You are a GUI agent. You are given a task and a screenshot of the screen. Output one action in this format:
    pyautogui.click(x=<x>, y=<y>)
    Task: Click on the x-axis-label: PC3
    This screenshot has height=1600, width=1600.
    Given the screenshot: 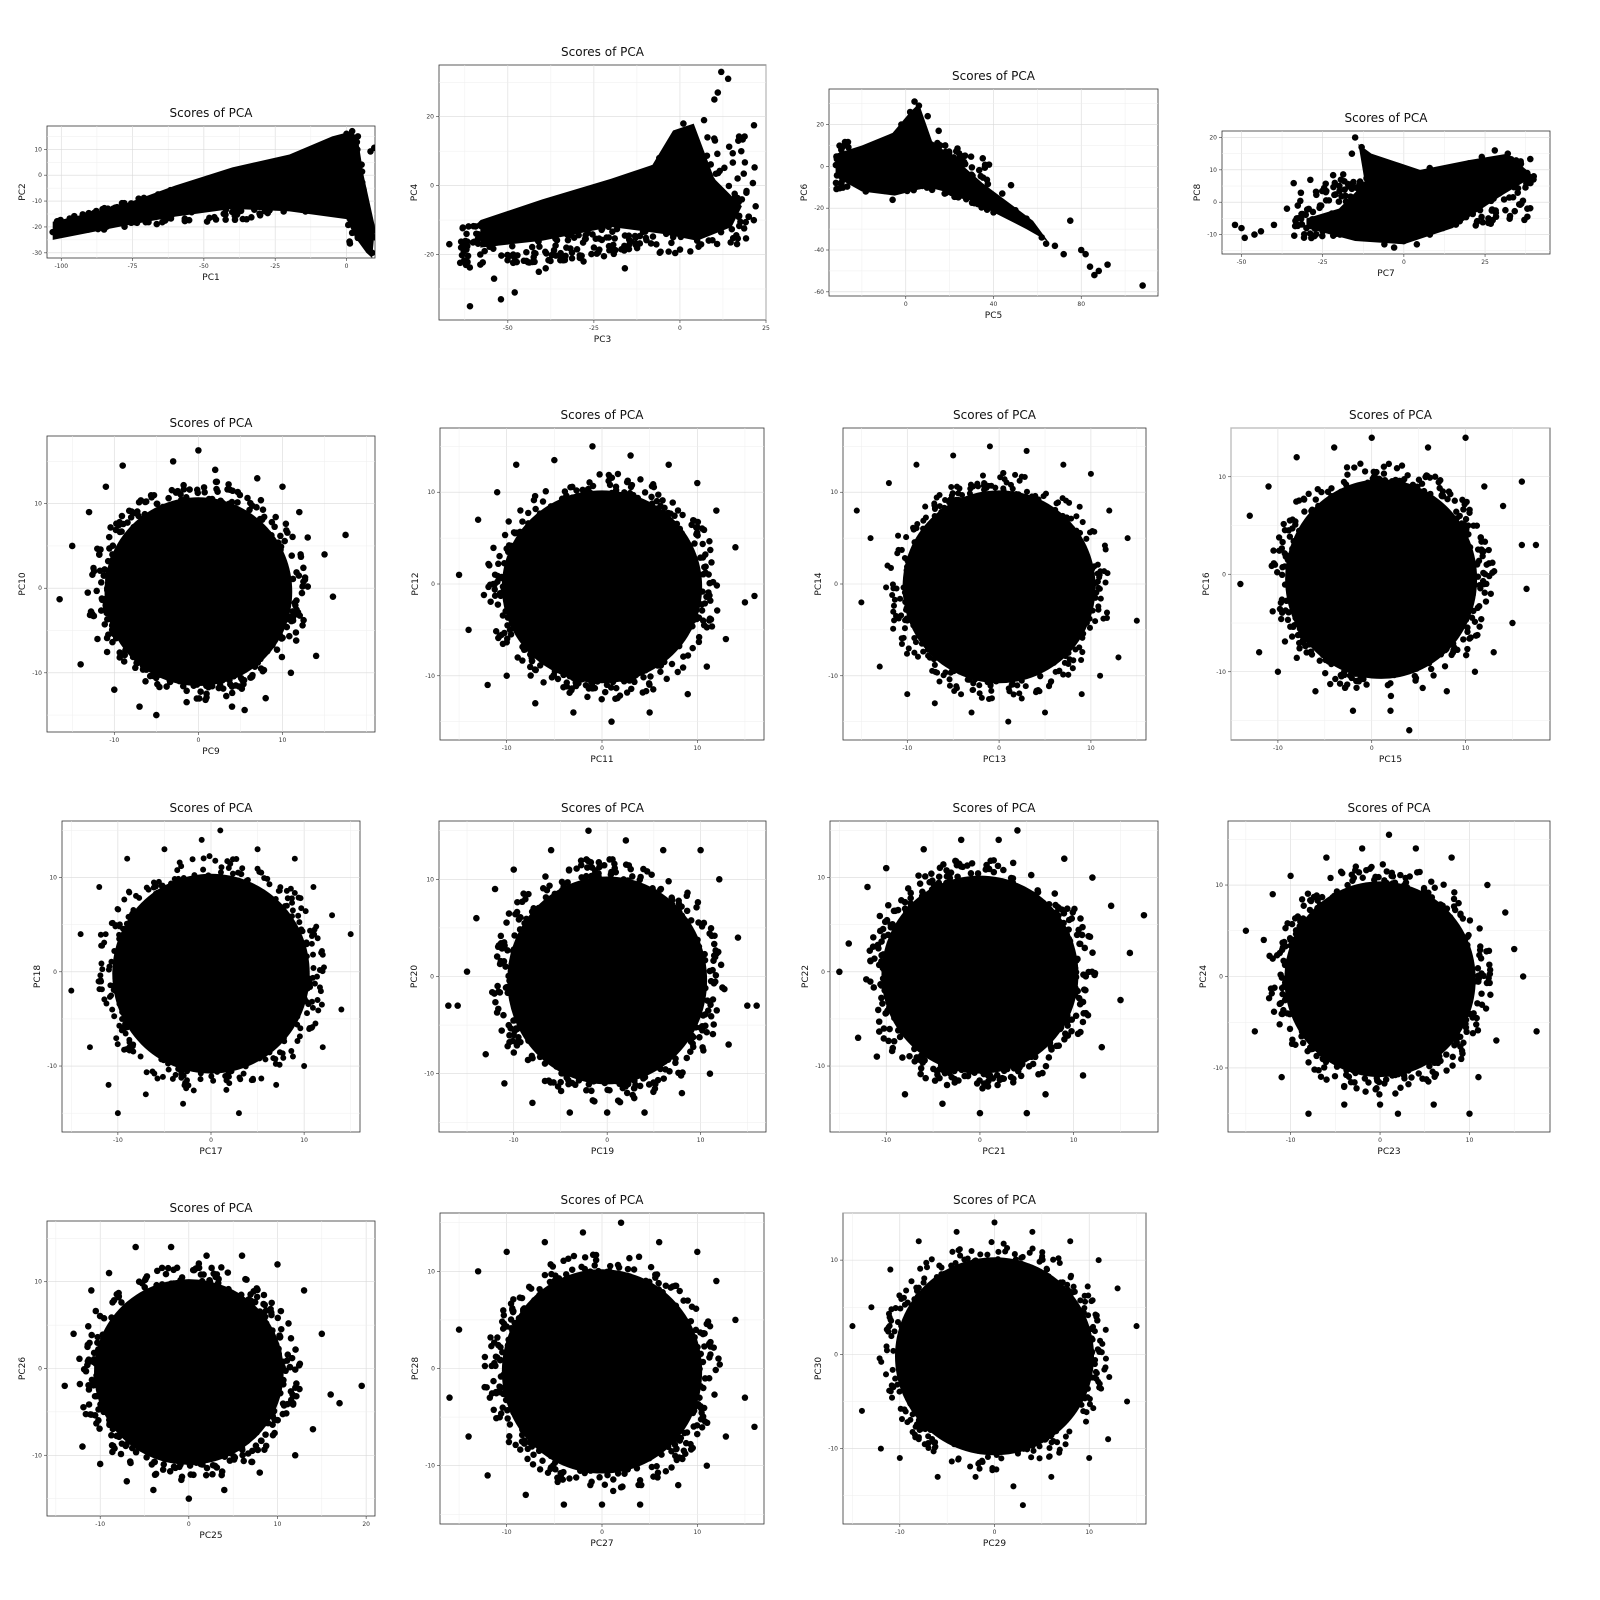 What is the action you would take?
    pyautogui.click(x=602, y=340)
    